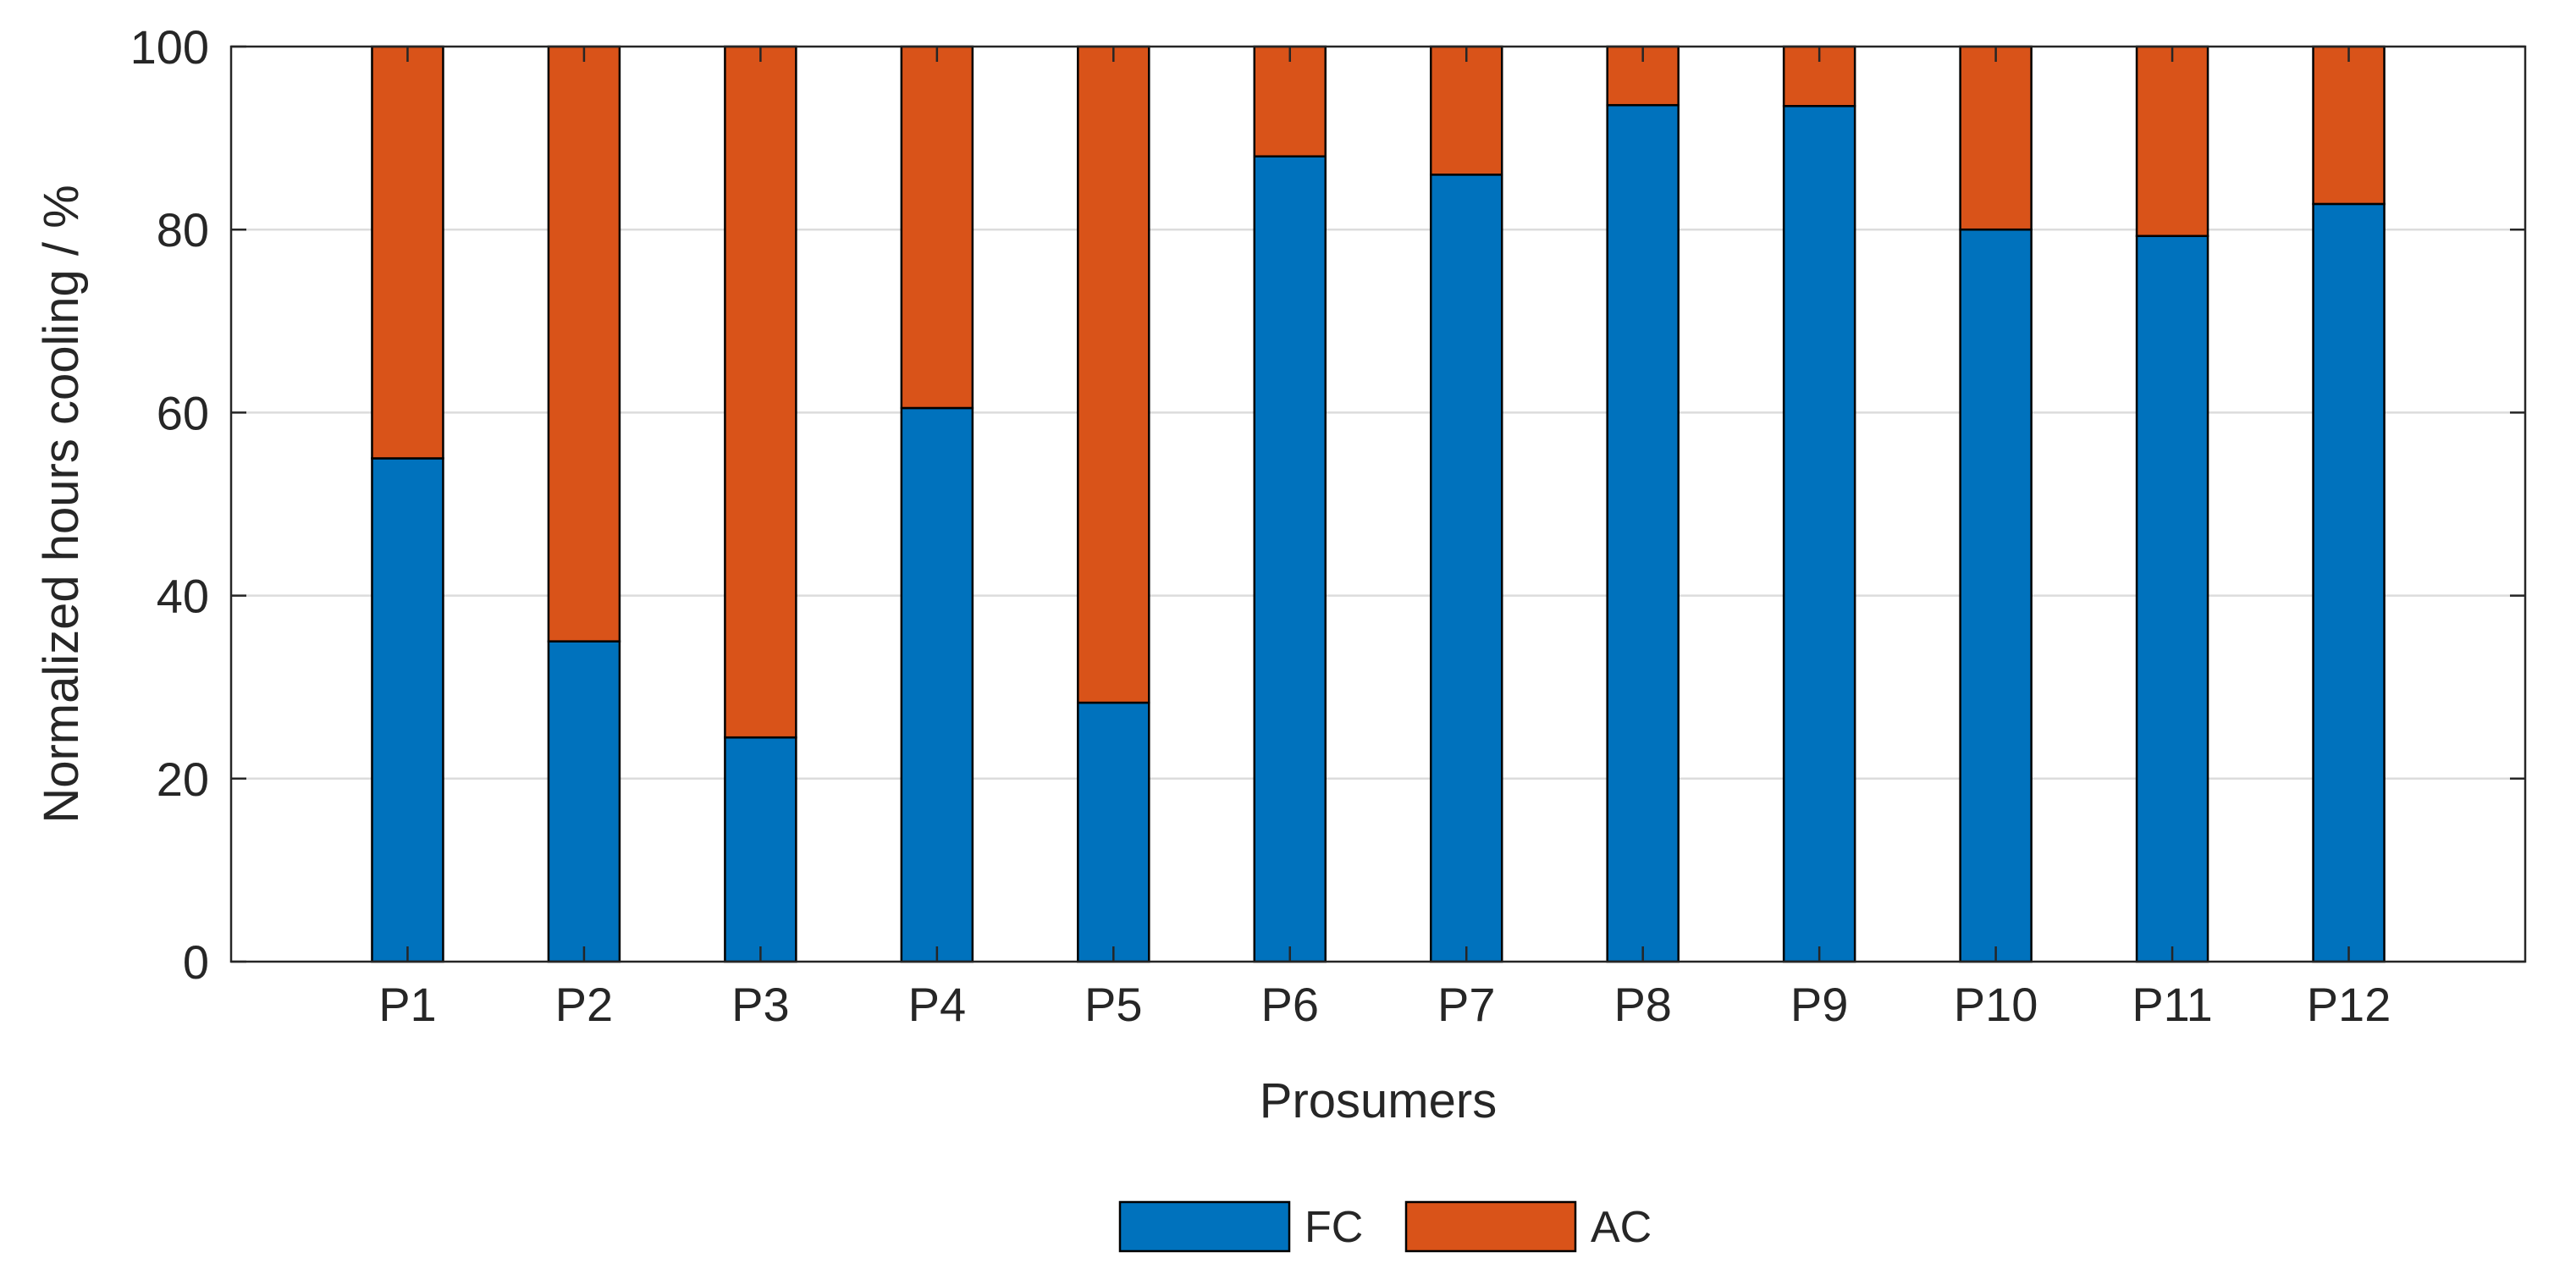 This screenshot has height=1285, width=2576. What do you see at coordinates (408, 1004) in the screenshot?
I see `x-tick-label-p1: P1` at bounding box center [408, 1004].